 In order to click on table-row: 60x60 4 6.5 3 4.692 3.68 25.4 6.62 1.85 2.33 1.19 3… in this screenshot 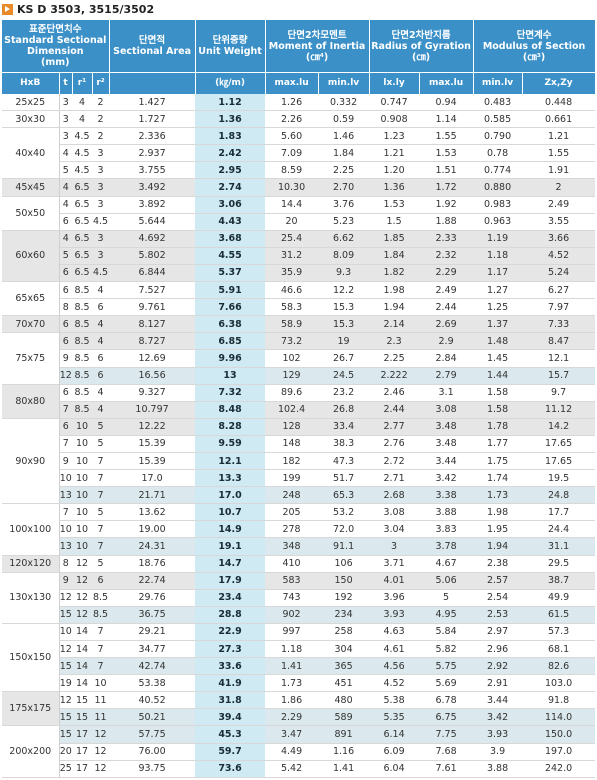, I will do `click(299, 256)`.